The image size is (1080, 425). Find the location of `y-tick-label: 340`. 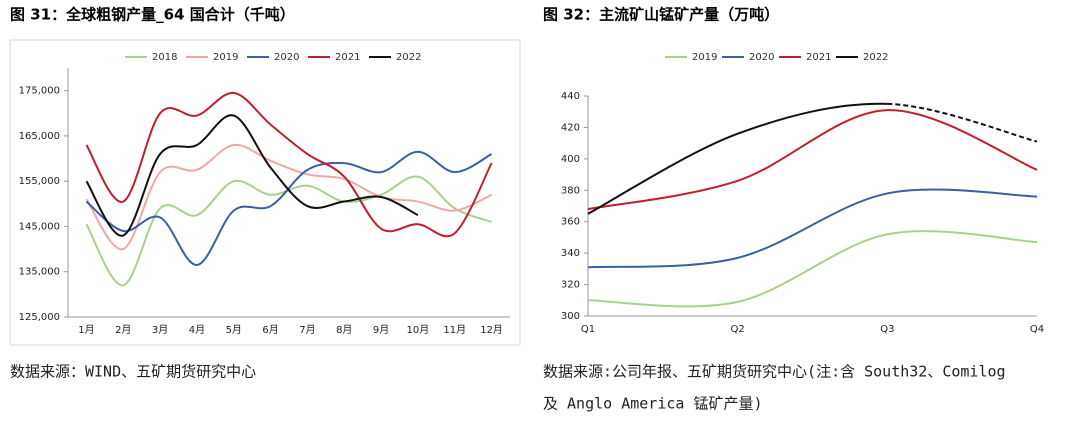

y-tick-label: 340 is located at coordinates (570, 253).